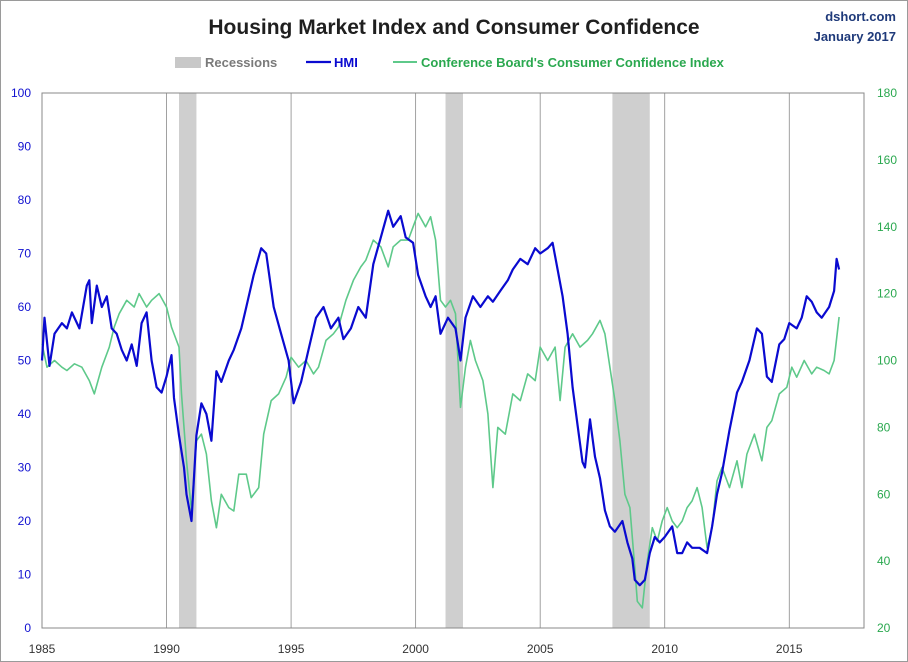  What do you see at coordinates (25, 414) in the screenshot?
I see `left-tick-label-40: 40` at bounding box center [25, 414].